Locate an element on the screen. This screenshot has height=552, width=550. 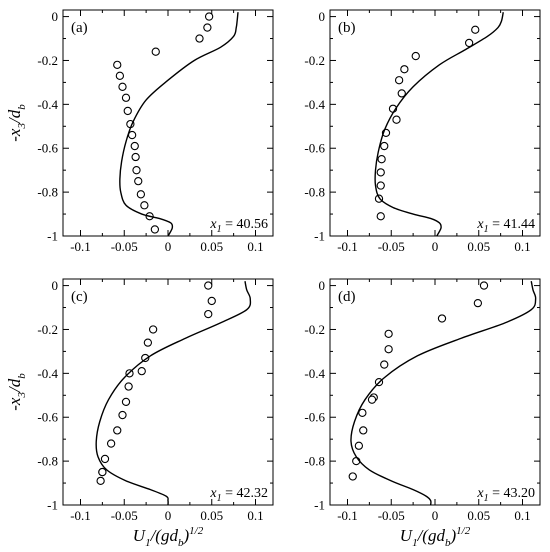
position-annotation: x1 = 43.20 is located at coordinates (505, 495).